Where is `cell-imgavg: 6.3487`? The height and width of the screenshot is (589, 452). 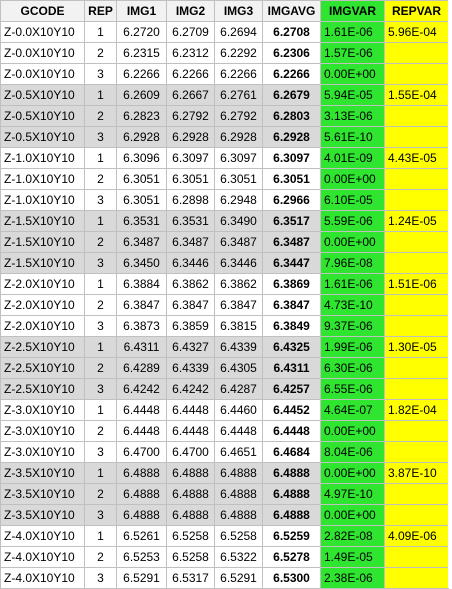 cell-imgavg: 6.3487 is located at coordinates (291, 242).